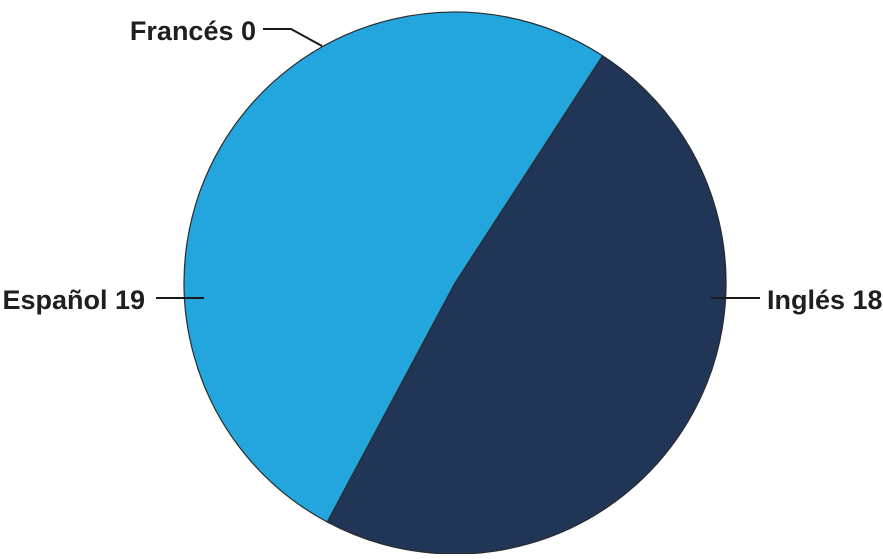 The height and width of the screenshot is (559, 883). Describe the element at coordinates (293, 37) in the screenshot. I see `leader-line-frances` at that location.